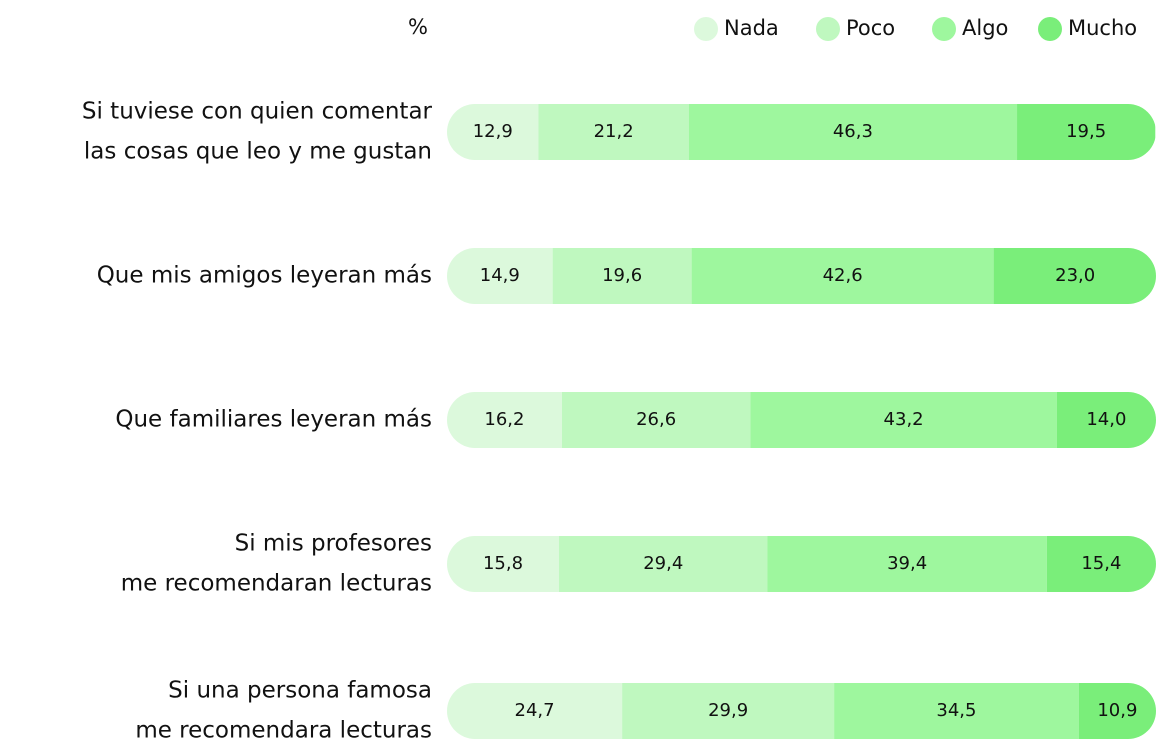 Image resolution: width=1156 pixels, height=740 pixels. What do you see at coordinates (870, 28) in the screenshot?
I see `legend-label: Poco` at bounding box center [870, 28].